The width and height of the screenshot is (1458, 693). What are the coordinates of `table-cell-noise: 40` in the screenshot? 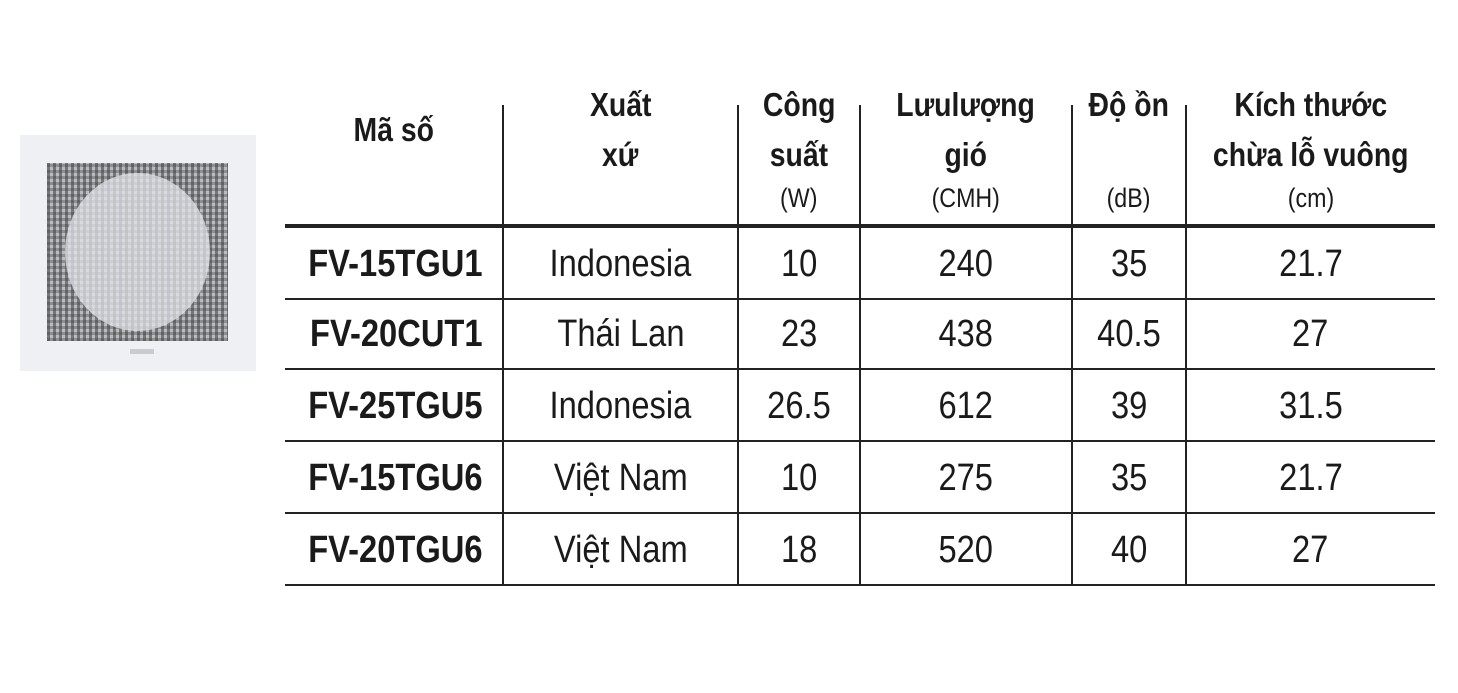 It's located at (1129, 550).